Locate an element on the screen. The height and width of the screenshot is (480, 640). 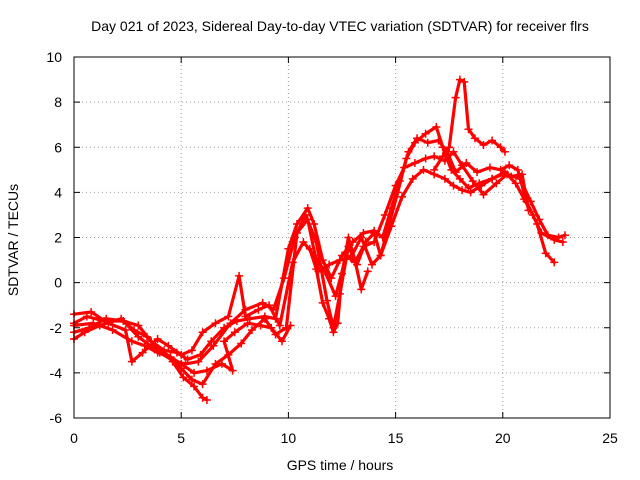
series-line is located at coordinates (469, 125).